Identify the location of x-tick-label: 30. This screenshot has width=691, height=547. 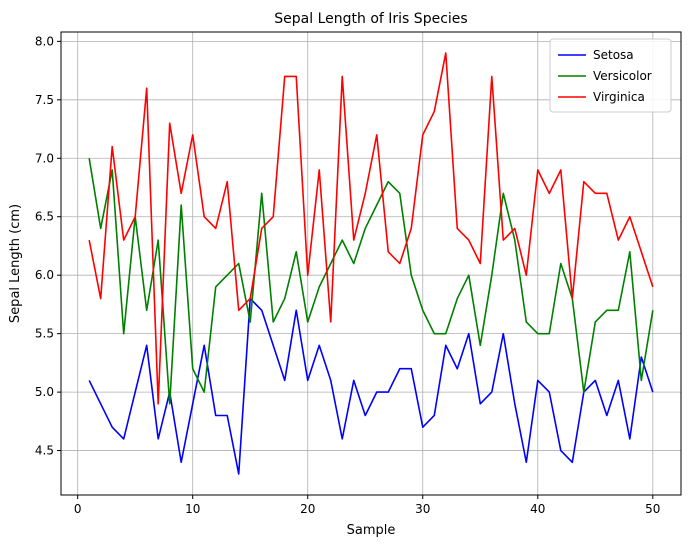
(422, 509).